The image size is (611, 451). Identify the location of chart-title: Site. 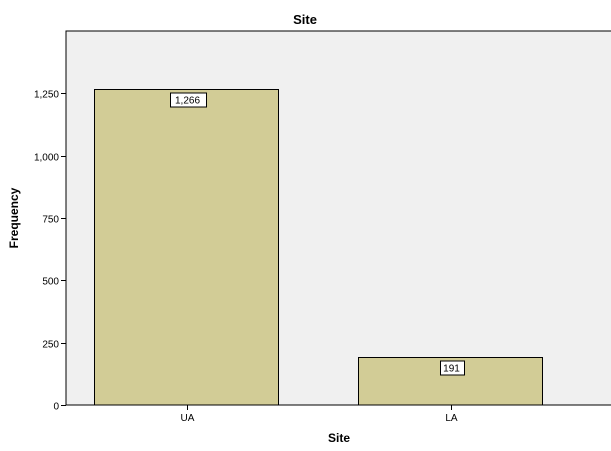
(305, 19).